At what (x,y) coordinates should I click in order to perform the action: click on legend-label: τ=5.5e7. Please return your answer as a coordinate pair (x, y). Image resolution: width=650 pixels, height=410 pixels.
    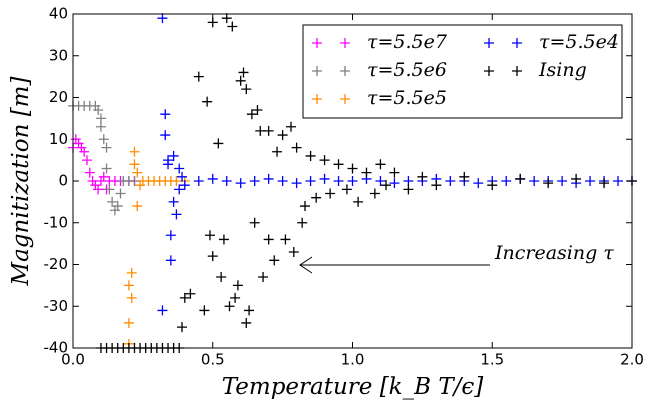
    Looking at the image, I should click on (407, 42).